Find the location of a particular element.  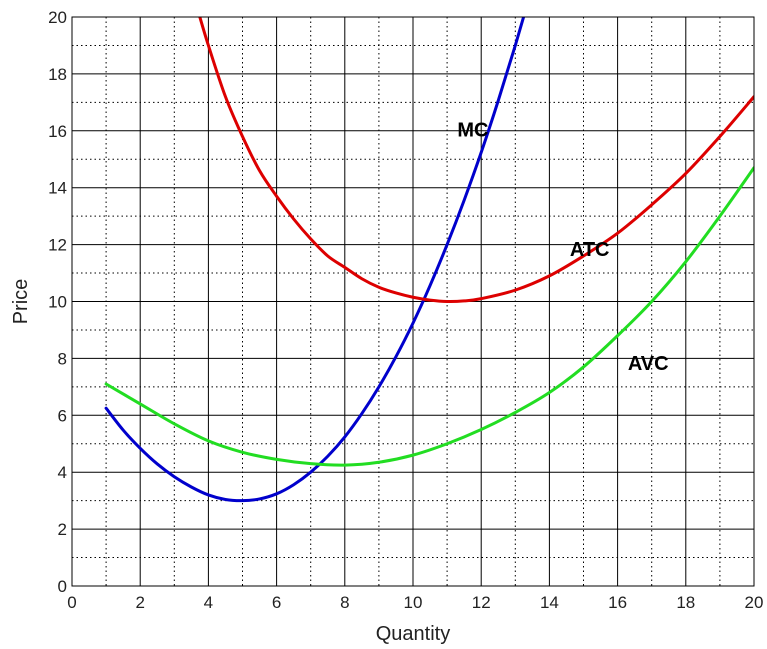

x-tick-label: 14 is located at coordinates (549, 602).